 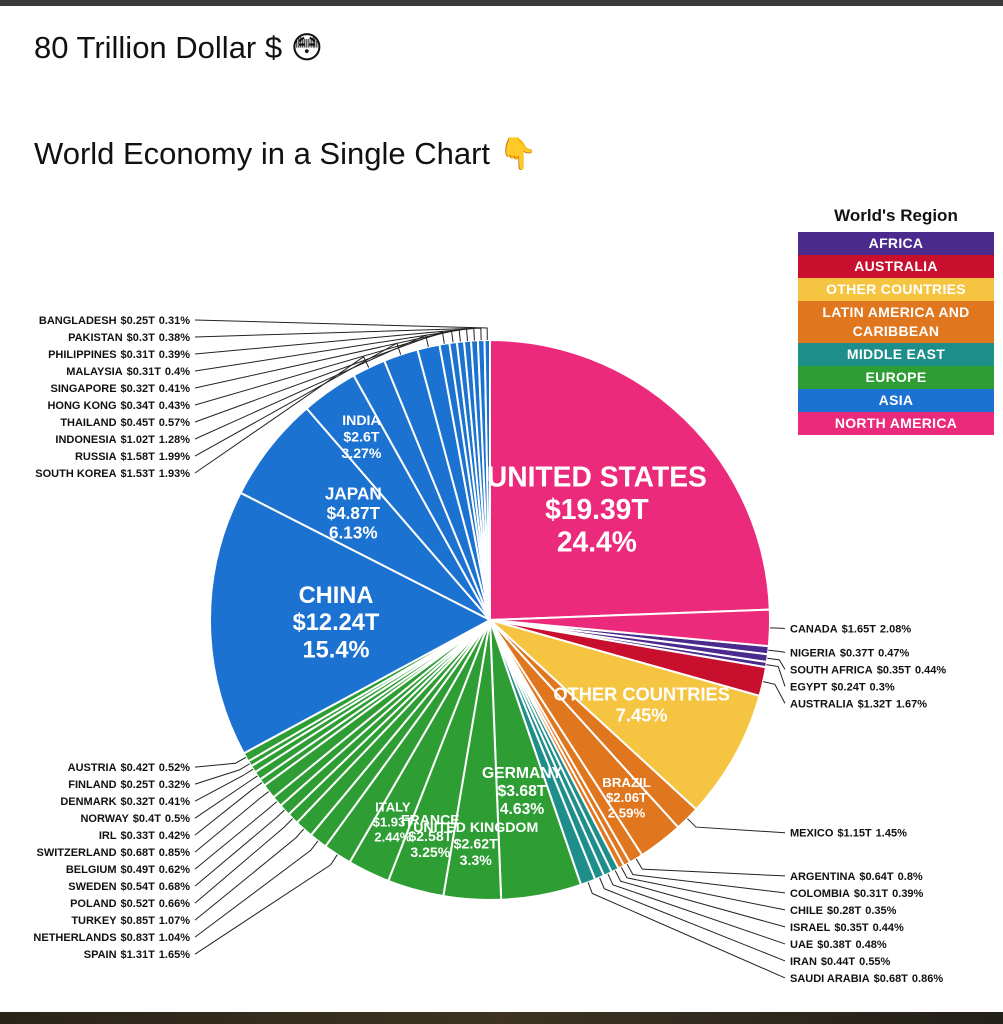 What do you see at coordinates (336, 596) in the screenshot?
I see `cell-label-label: CHINA` at bounding box center [336, 596].